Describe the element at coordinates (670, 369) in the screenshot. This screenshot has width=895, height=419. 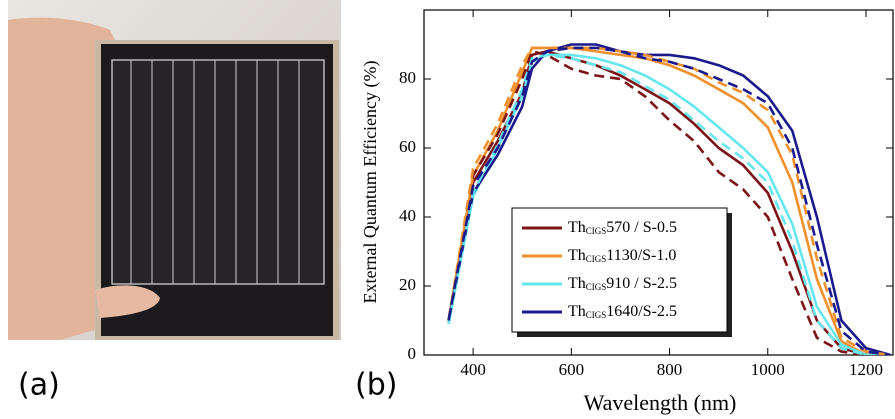
I see `x-tick-label: 800` at that location.